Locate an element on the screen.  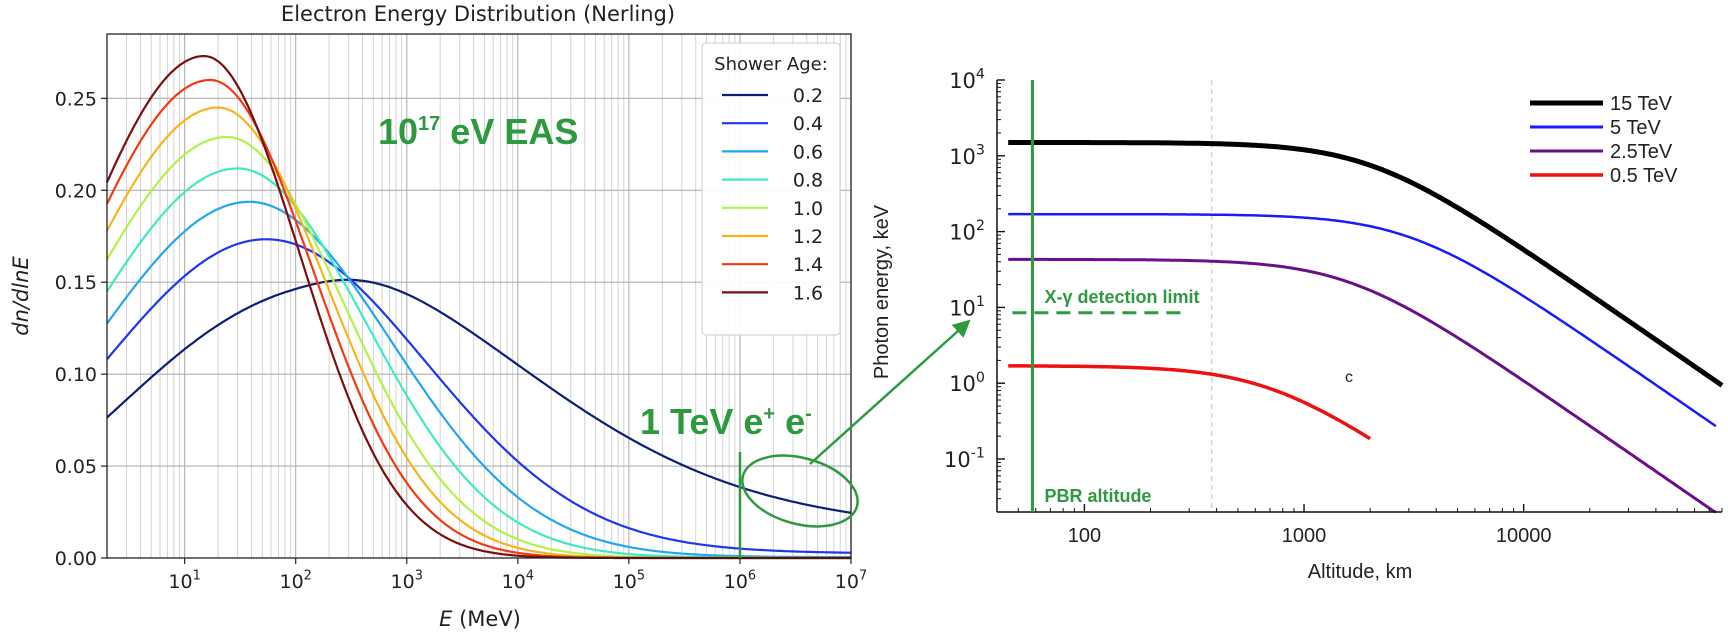
series-line-5-TeV is located at coordinates (1362, 320).